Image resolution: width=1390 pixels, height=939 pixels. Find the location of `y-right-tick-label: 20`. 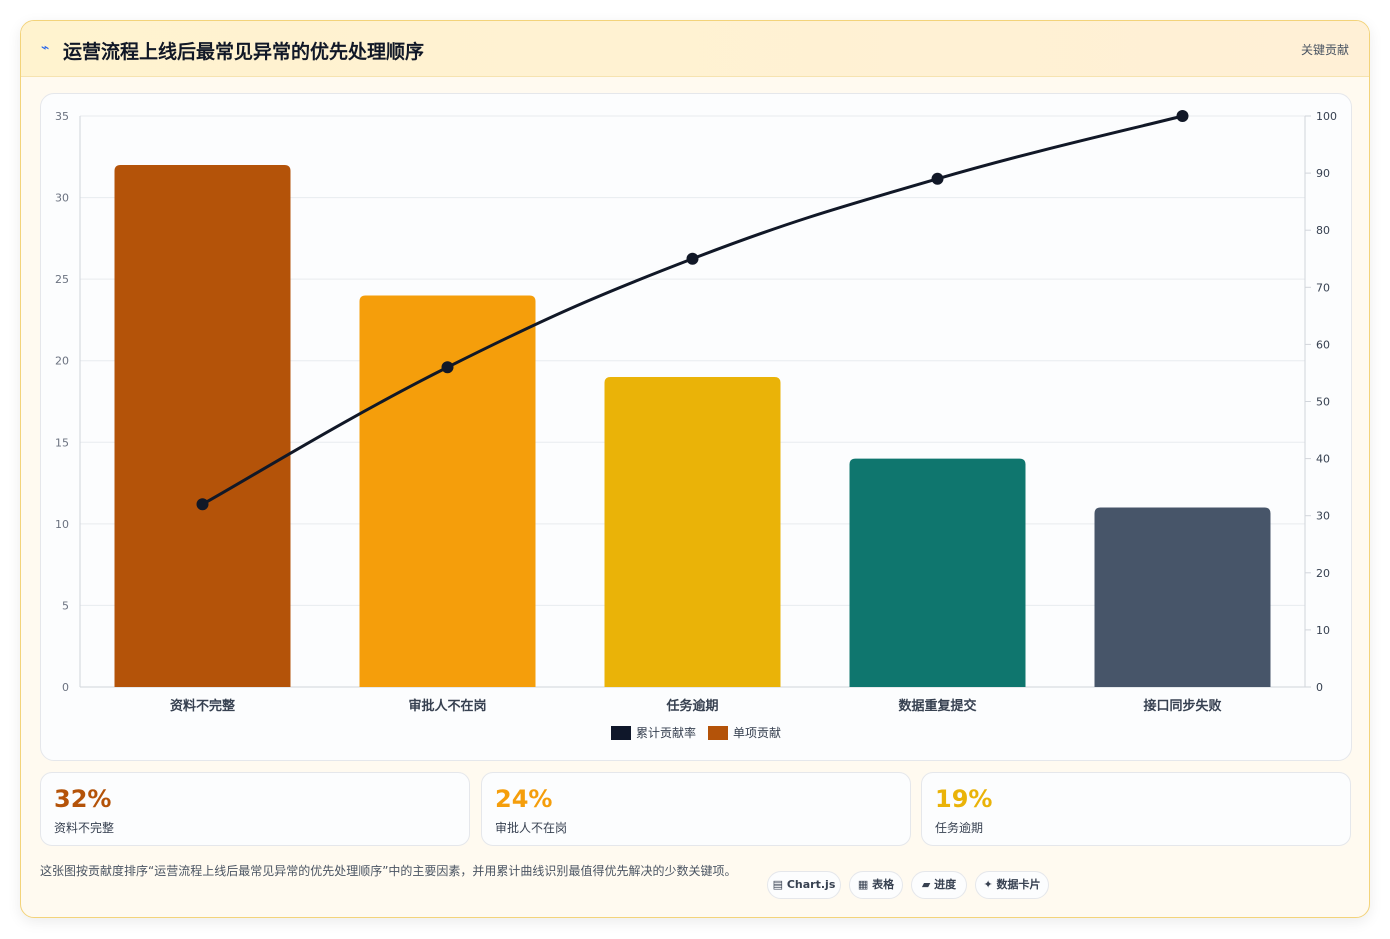

y-right-tick-label: 20 is located at coordinates (1323, 573).